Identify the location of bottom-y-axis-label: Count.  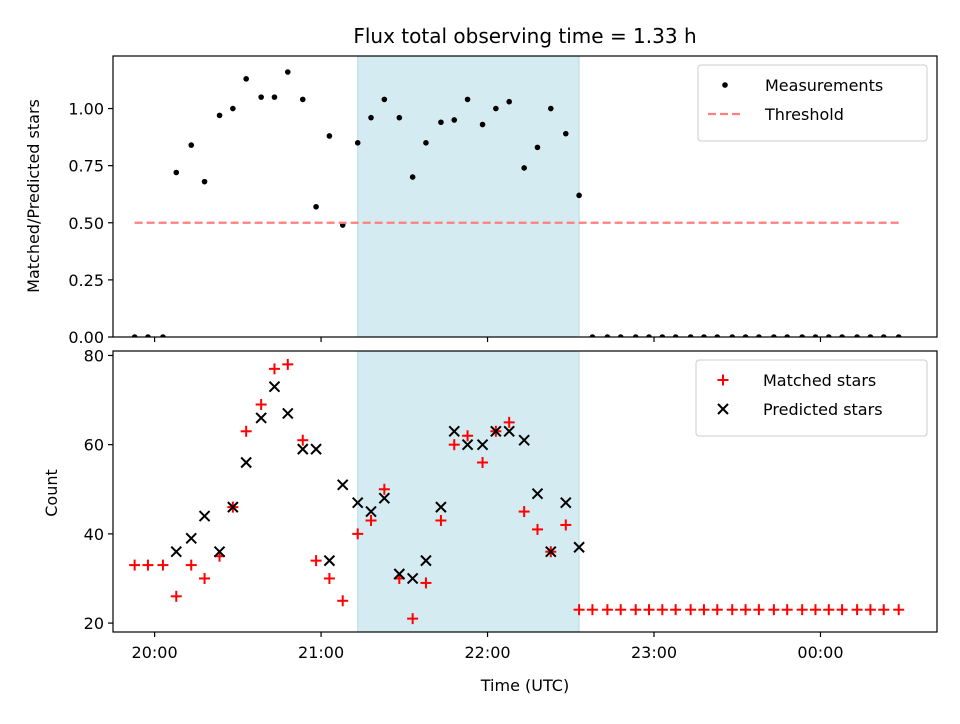
(51, 493).